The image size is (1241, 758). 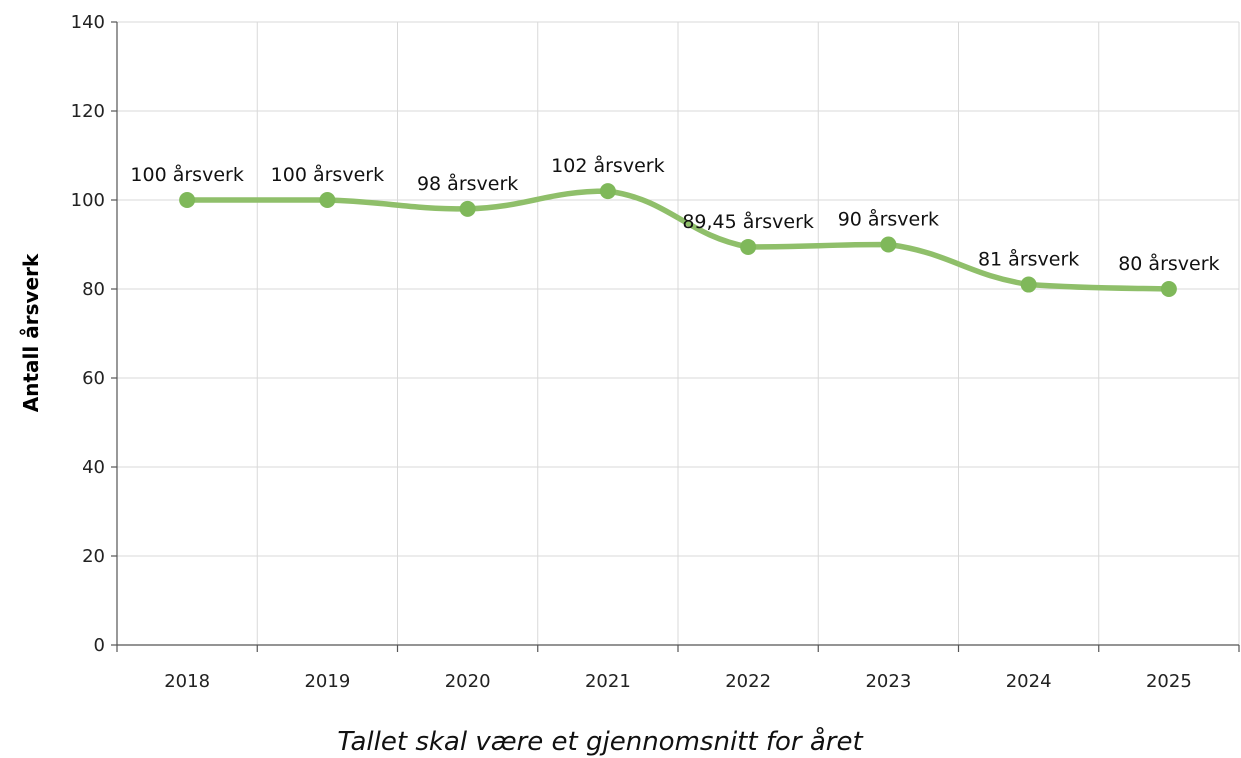 What do you see at coordinates (93, 289) in the screenshot?
I see `y-tick-label: 80` at bounding box center [93, 289].